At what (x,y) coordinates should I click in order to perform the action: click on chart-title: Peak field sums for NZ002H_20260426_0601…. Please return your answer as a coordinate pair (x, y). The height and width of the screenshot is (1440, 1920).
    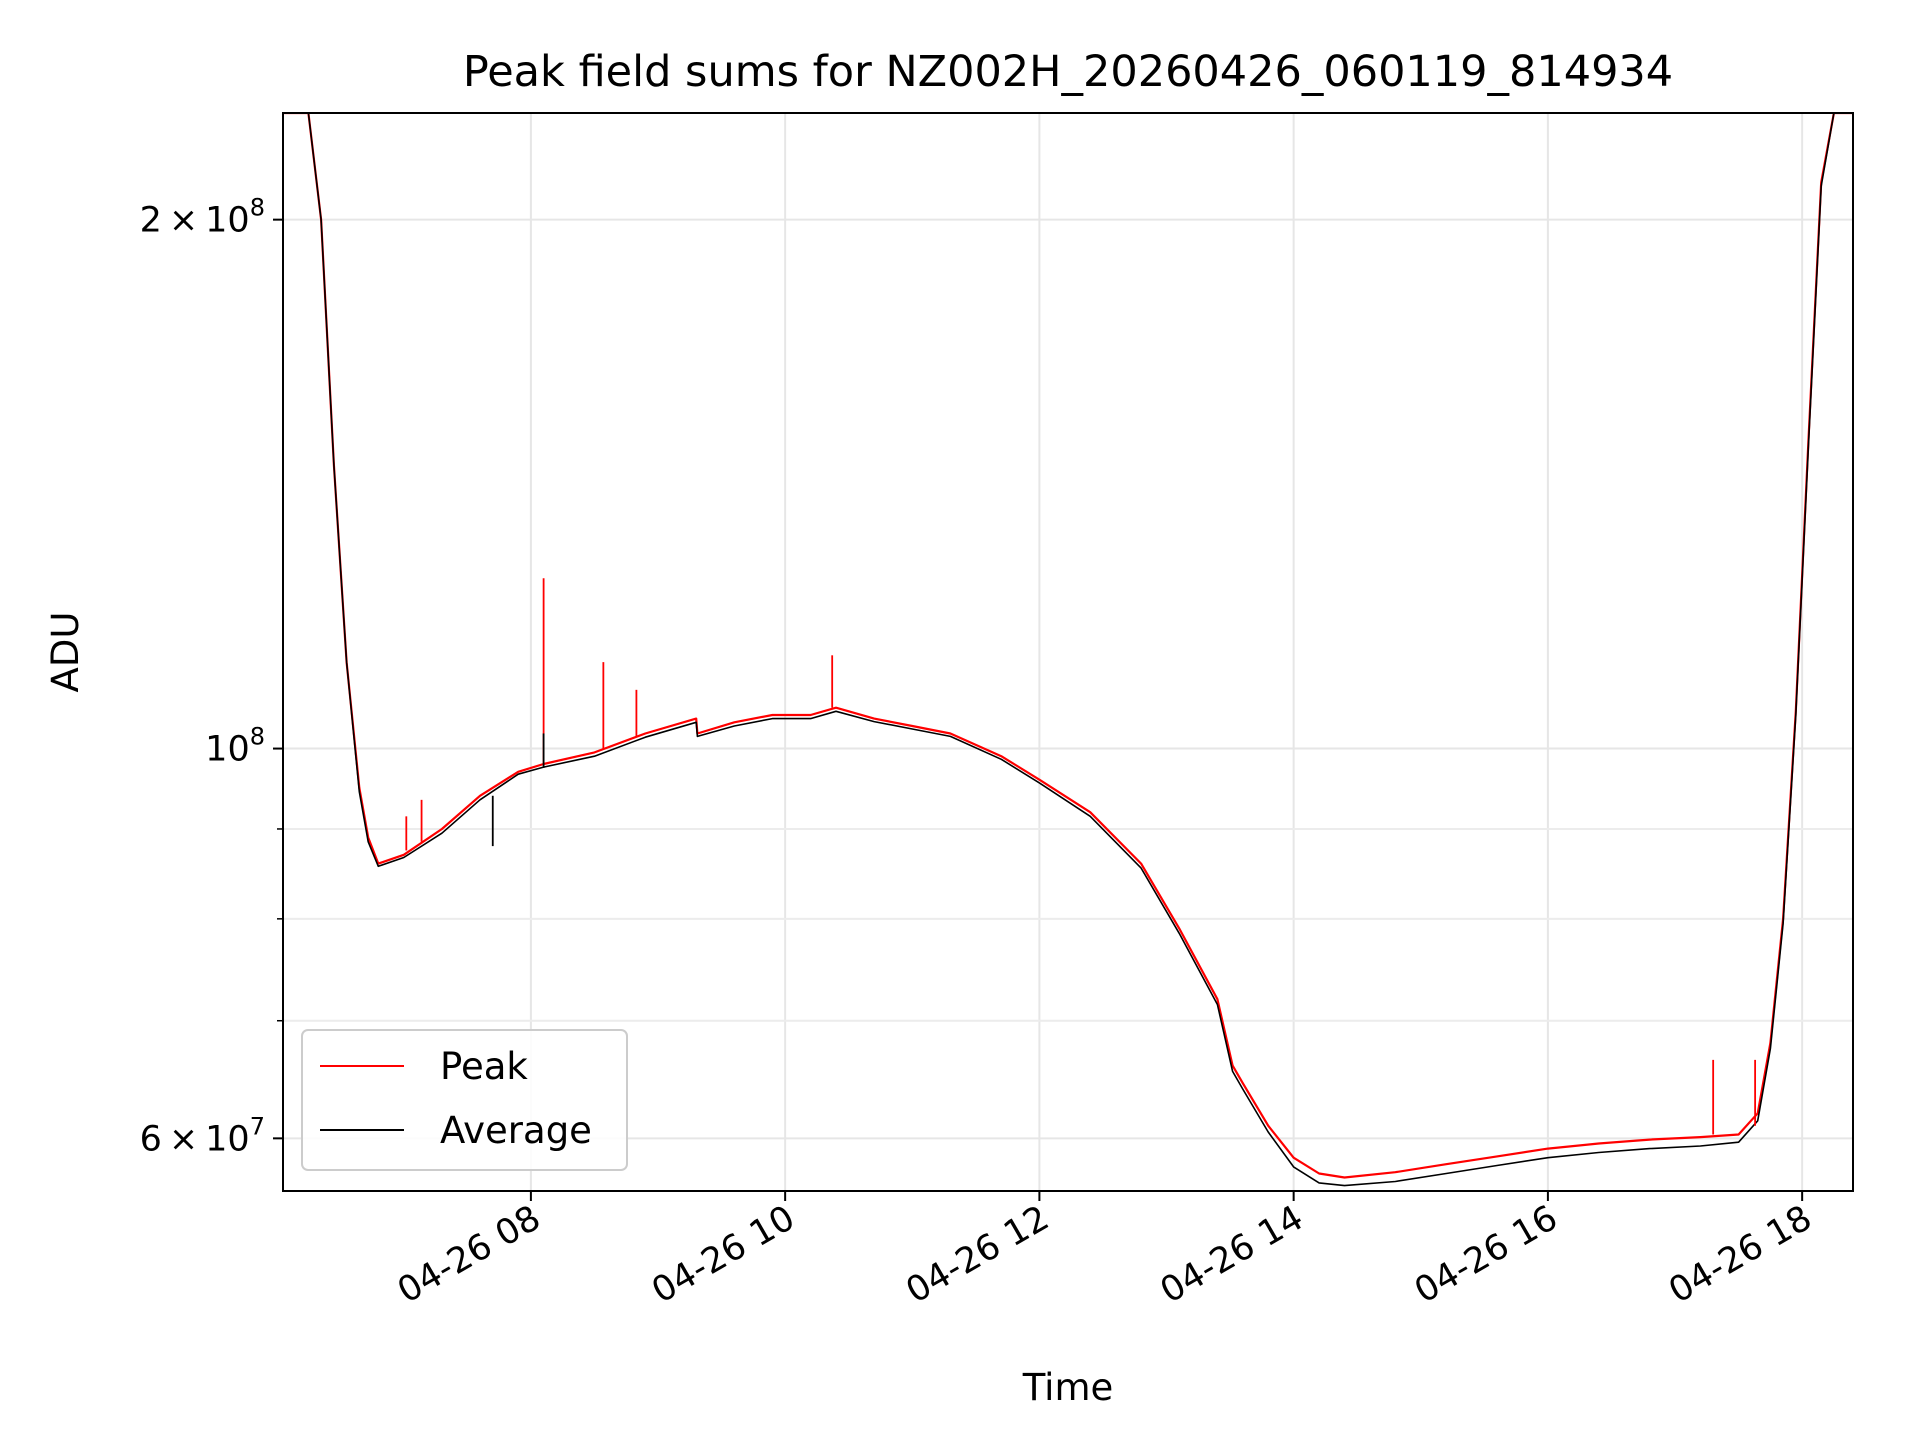
    Looking at the image, I should click on (1068, 72).